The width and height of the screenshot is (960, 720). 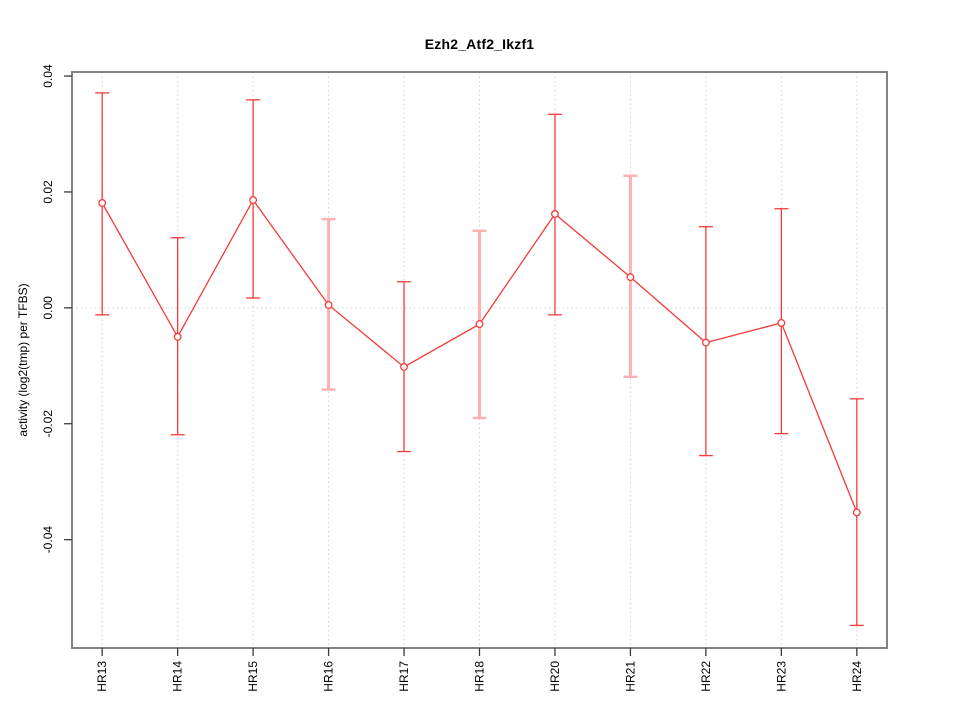 I want to click on x-tick-label: HR23, so click(x=781, y=676).